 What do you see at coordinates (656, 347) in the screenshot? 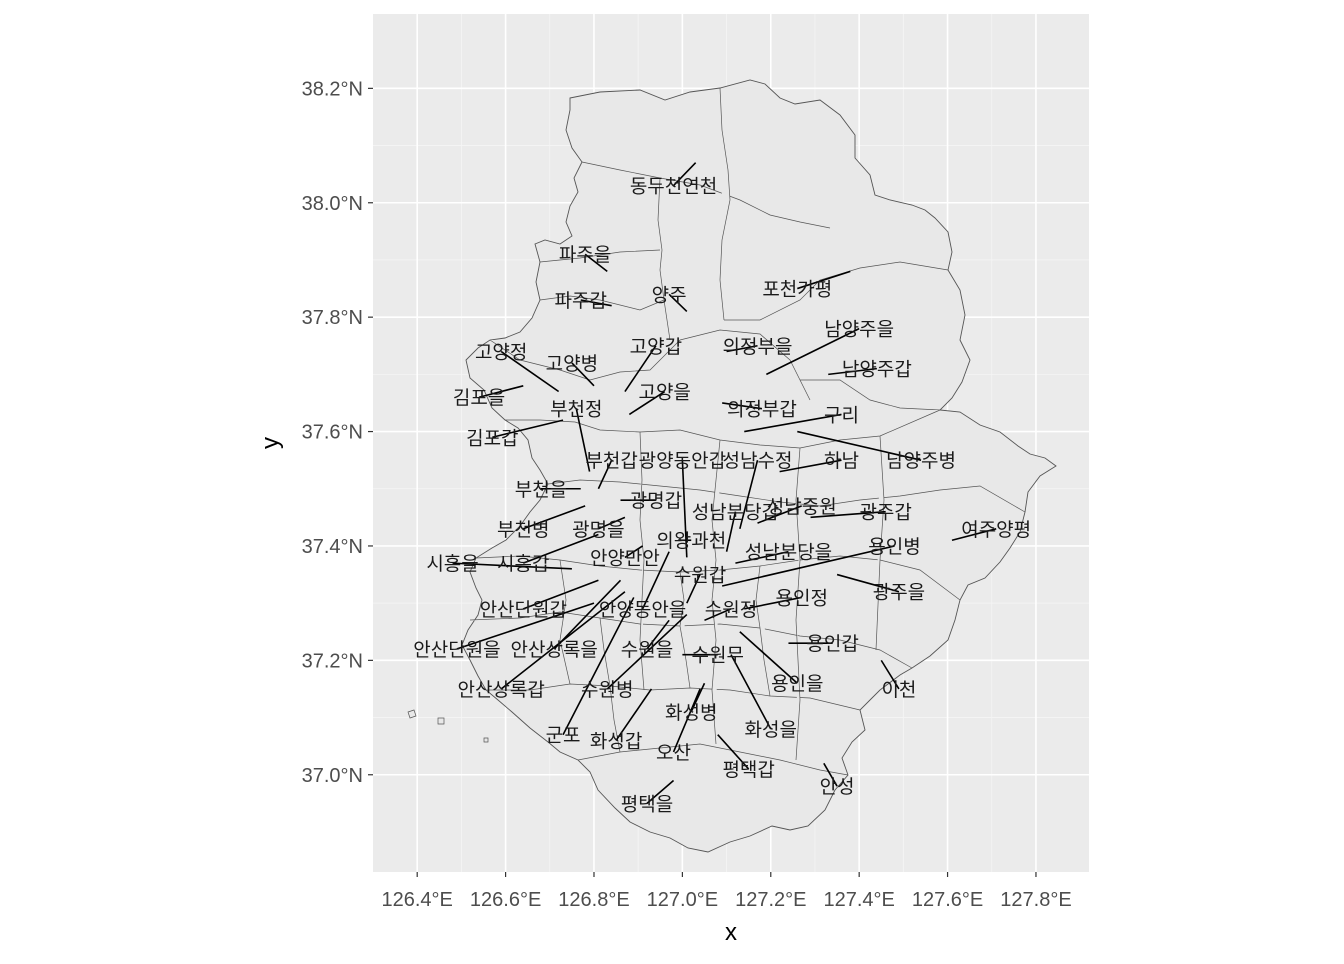
I see `region-label: 고양갑` at bounding box center [656, 347].